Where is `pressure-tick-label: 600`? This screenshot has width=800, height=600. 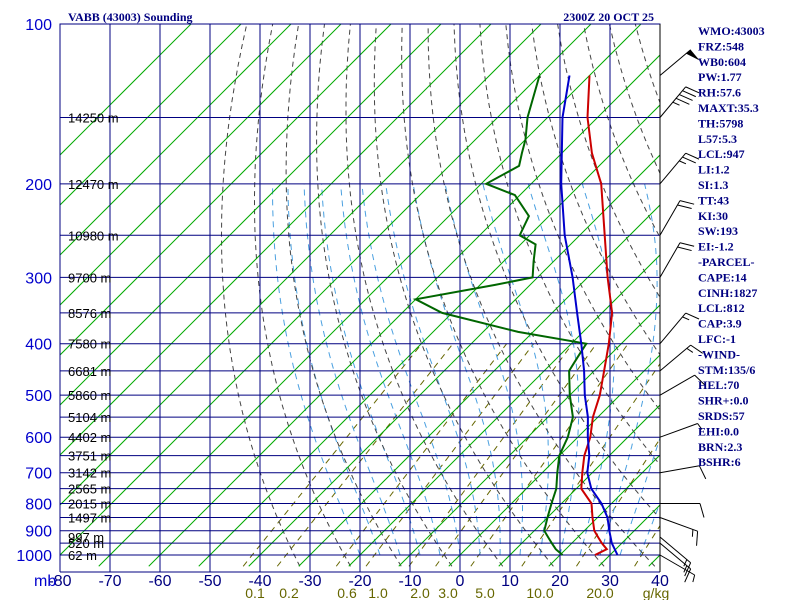 pressure-tick-label: 600 is located at coordinates (38, 438).